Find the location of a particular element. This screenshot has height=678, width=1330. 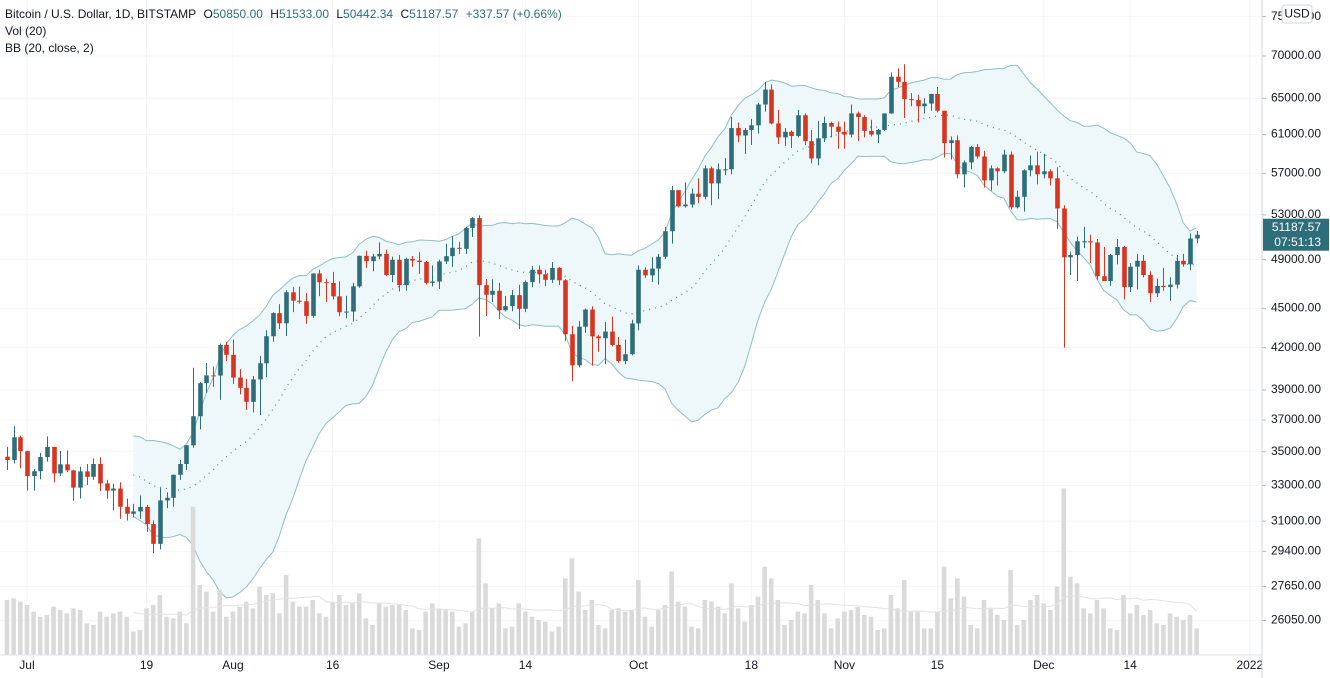

y-tick-label: 33000.00 is located at coordinates (1296, 485).